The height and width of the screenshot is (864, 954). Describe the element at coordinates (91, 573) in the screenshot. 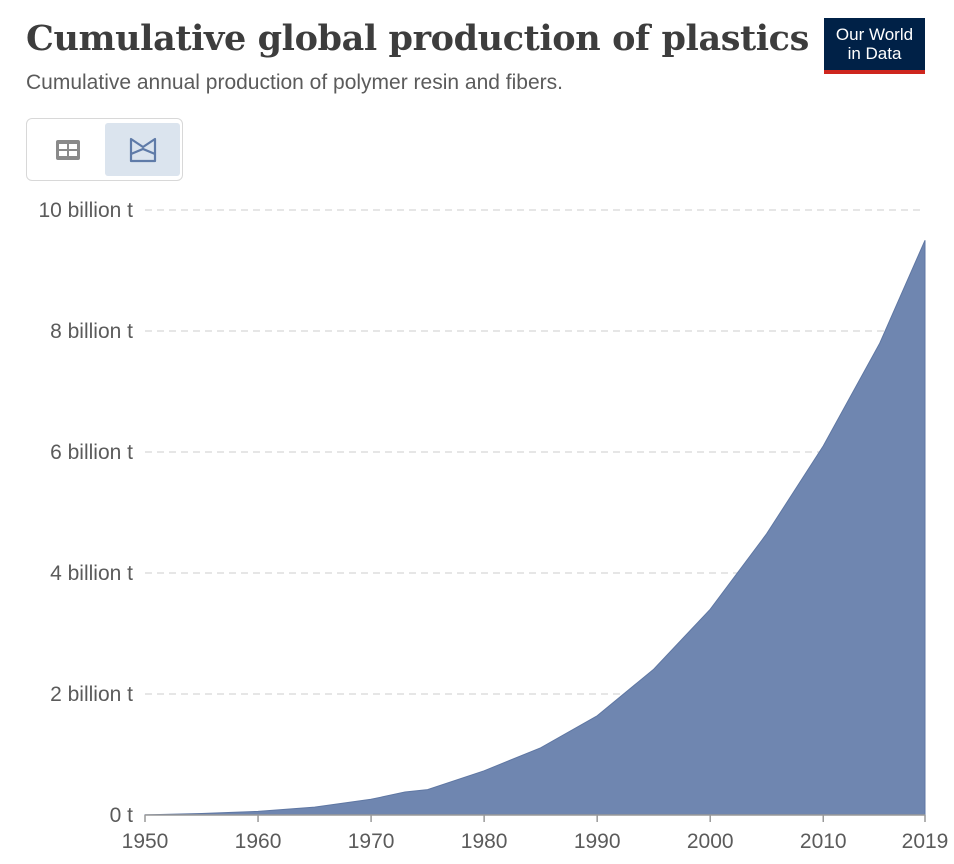

I see `y-tick-label: 4 billion t` at that location.